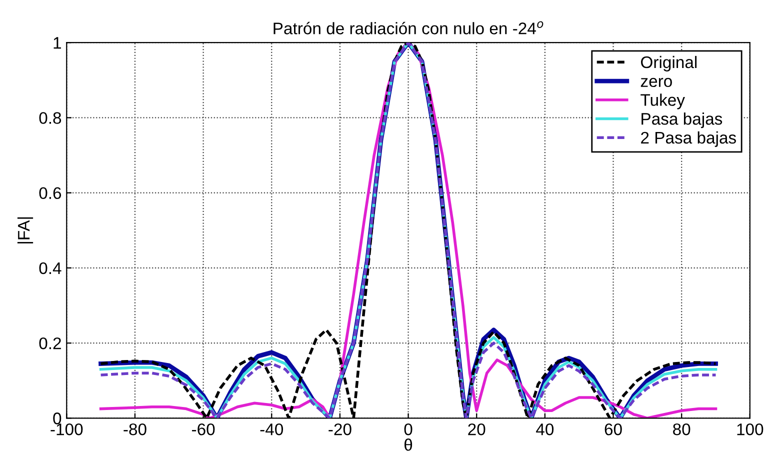  Describe the element at coordinates (340, 429) in the screenshot. I see `x-tick-label: -20` at that location.